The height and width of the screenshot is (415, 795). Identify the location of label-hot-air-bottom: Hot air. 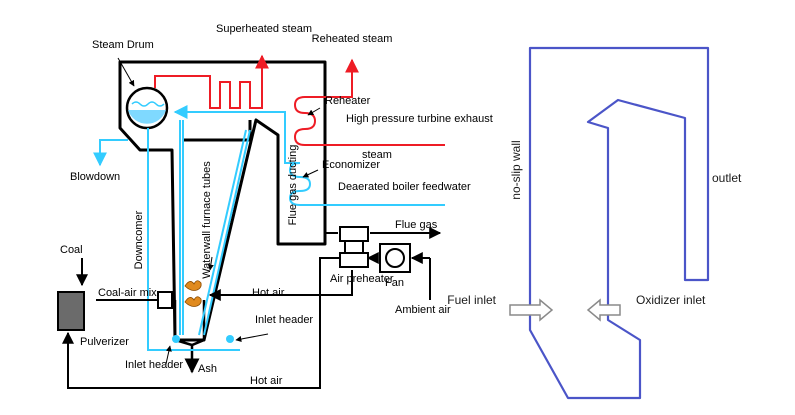
(266, 381).